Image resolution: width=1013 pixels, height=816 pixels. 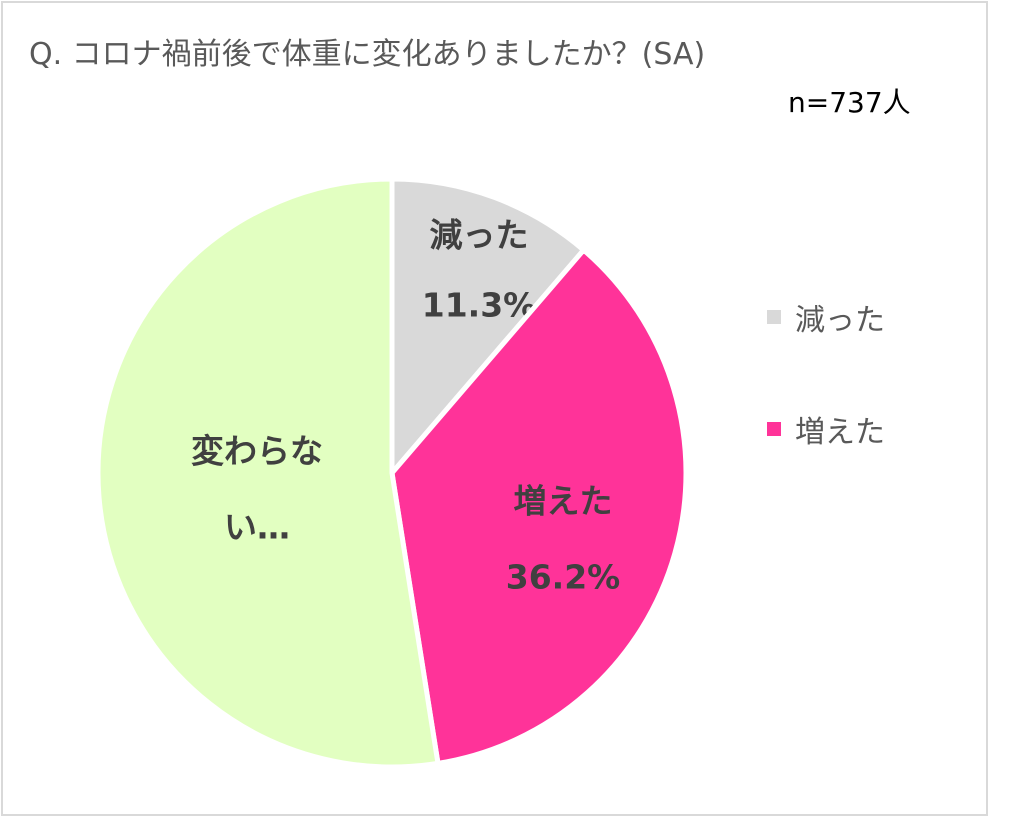 What do you see at coordinates (849, 102) in the screenshot?
I see `sample-size: n=737人` at bounding box center [849, 102].